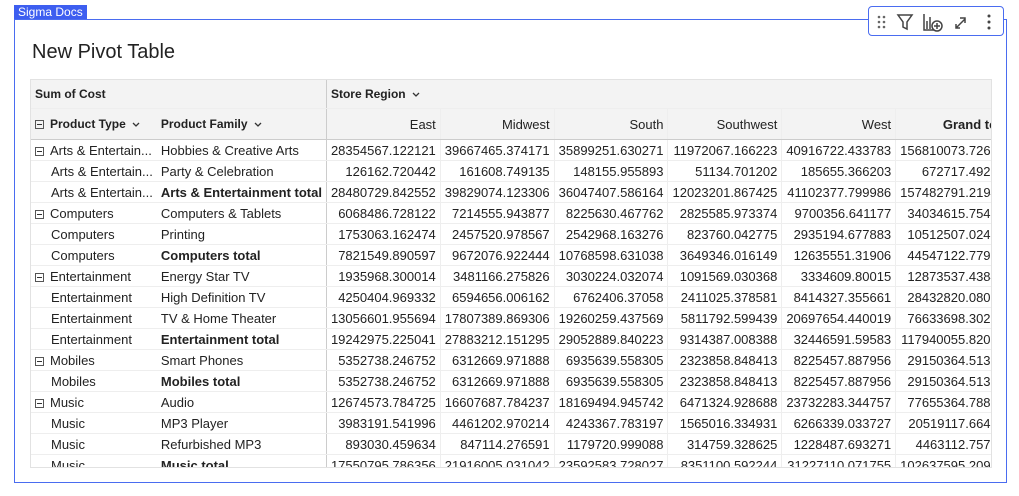 The image size is (1019, 496). Describe the element at coordinates (88, 124) in the screenshot. I see `row-field-label: Product Type` at that location.